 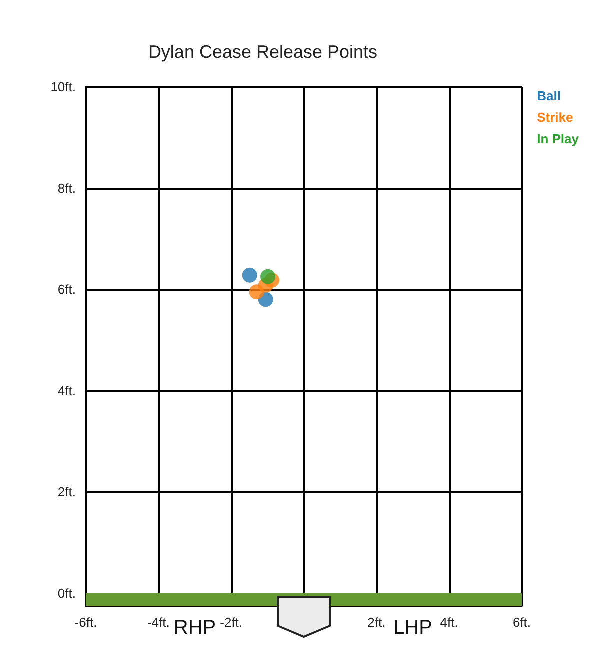 I want to click on text: LHP, so click(x=413, y=628).